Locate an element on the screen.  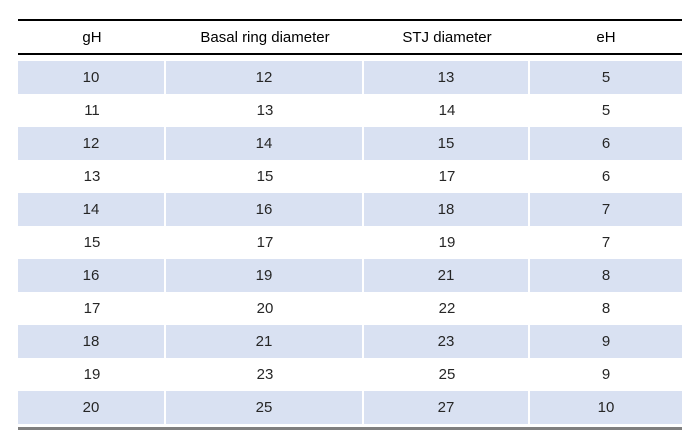
table-cell: 11 is located at coordinates (92, 110).